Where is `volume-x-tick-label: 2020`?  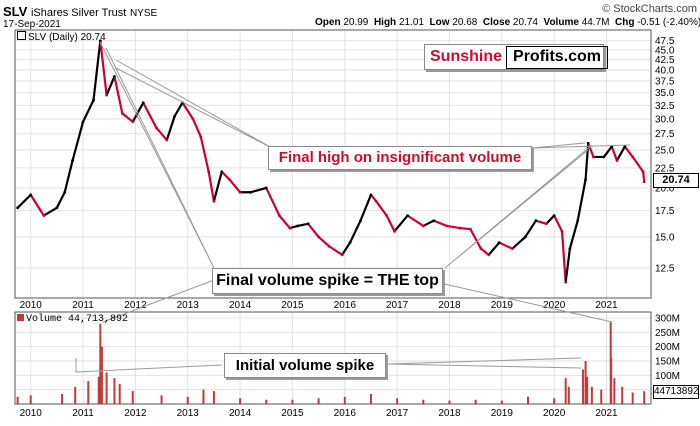 volume-x-tick-label: 2020 is located at coordinates (554, 413).